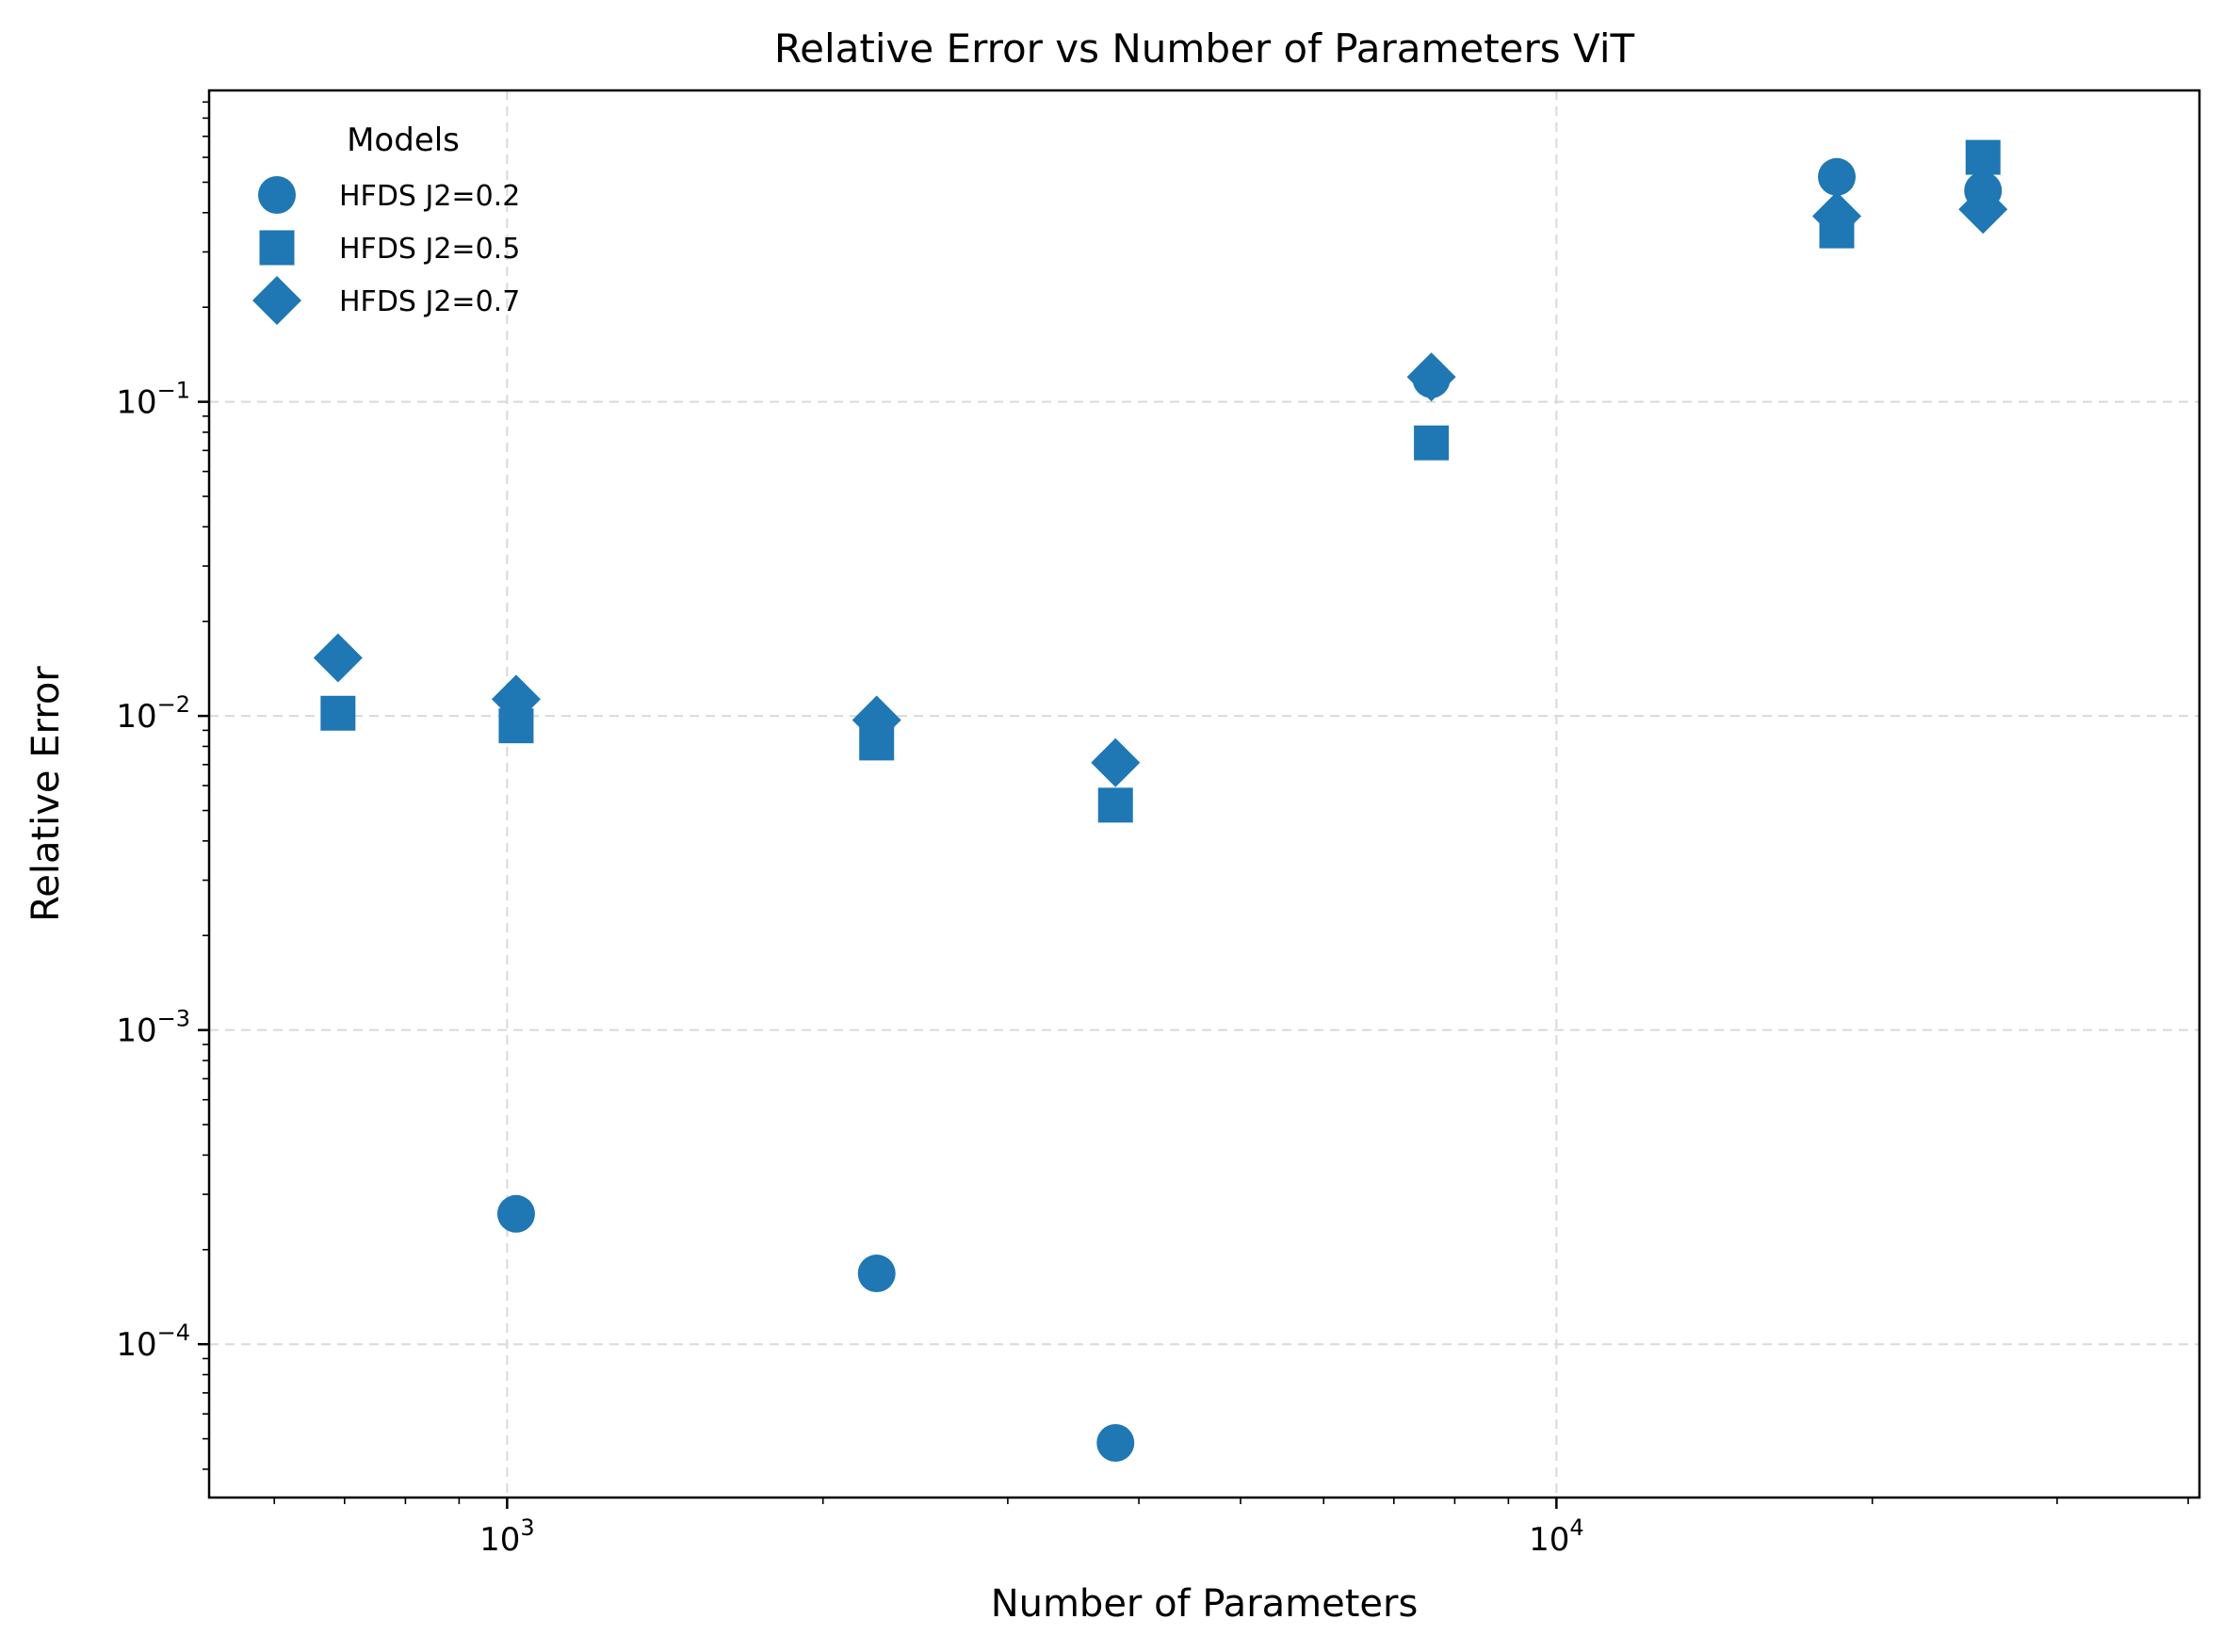 Image resolution: width=2223 pixels, height=1652 pixels. Describe the element at coordinates (153, 1028) in the screenshot. I see `y-tick-label: 10⁻³` at that location.